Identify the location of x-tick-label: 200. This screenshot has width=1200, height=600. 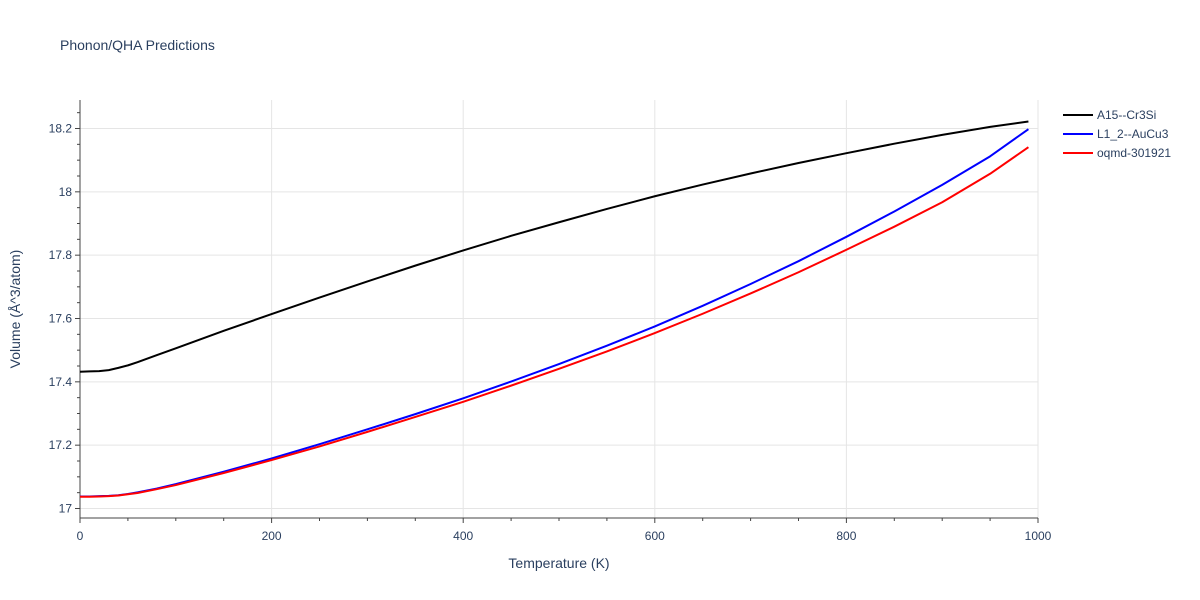
(272, 536).